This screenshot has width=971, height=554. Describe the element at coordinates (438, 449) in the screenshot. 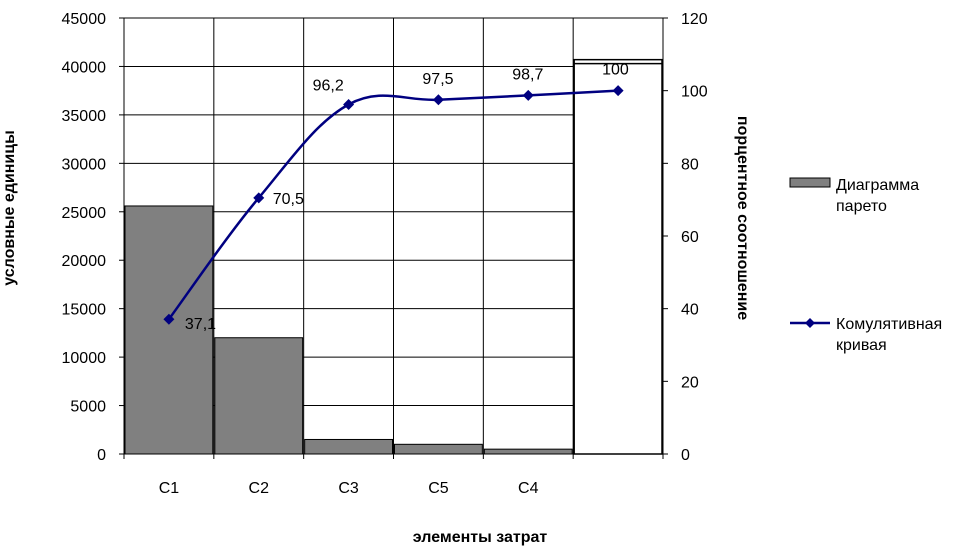

I see `bar-C5` at that location.